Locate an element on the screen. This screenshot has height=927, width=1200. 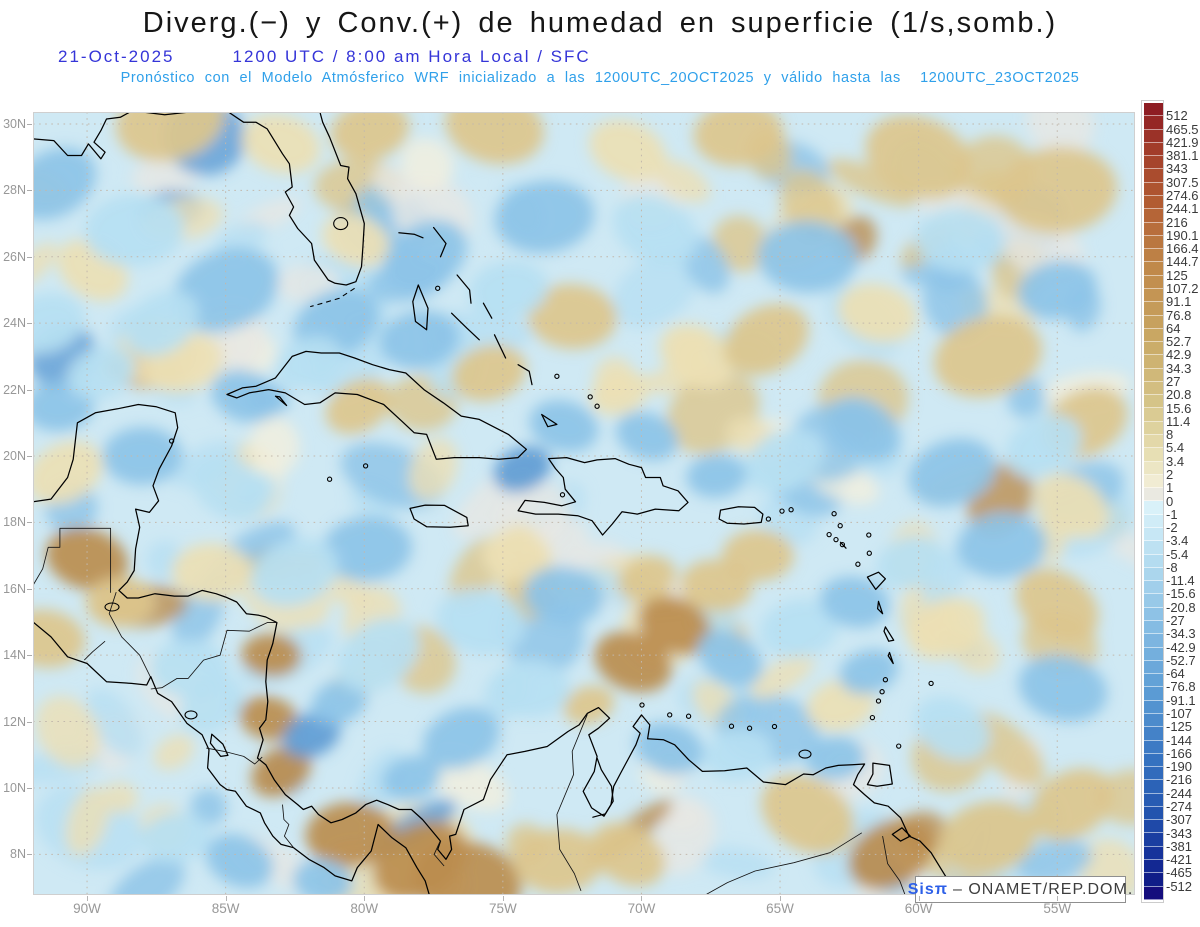
colorbar-tick-label: 3.4 is located at coordinates (1175, 461).